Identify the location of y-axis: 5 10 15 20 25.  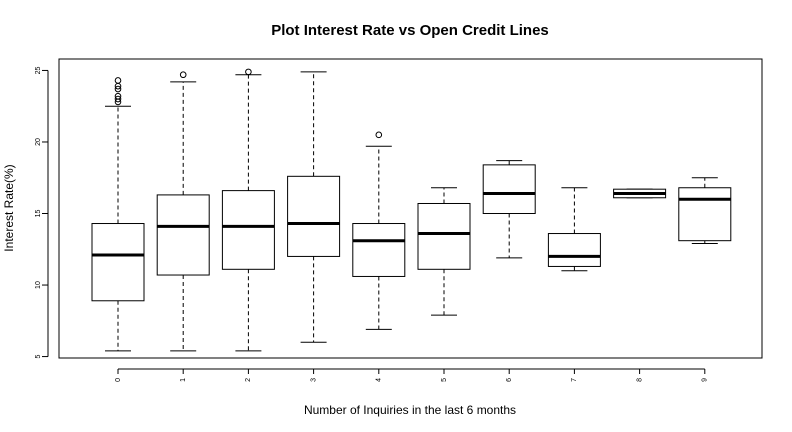
(42, 212).